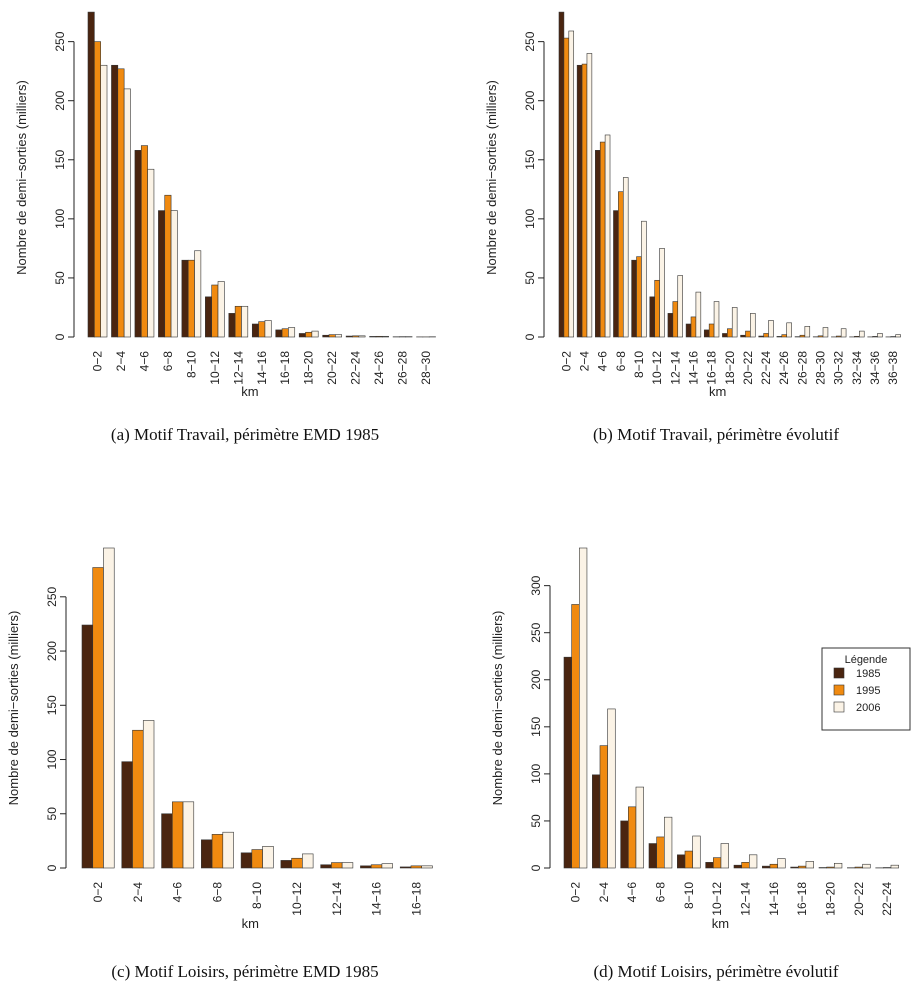 This screenshot has height=987, width=912. I want to click on legend-item-1985: 1985, so click(868, 674).